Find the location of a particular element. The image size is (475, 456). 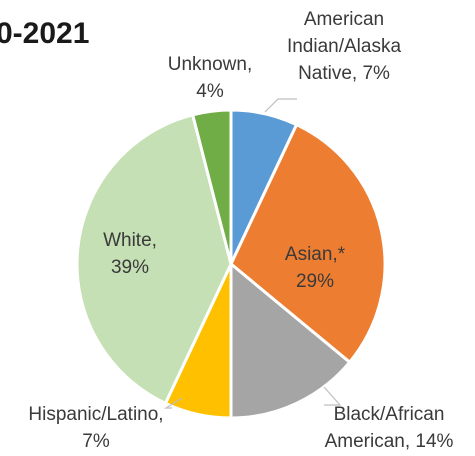

data-label-white: White, 39% is located at coordinates (130, 254).